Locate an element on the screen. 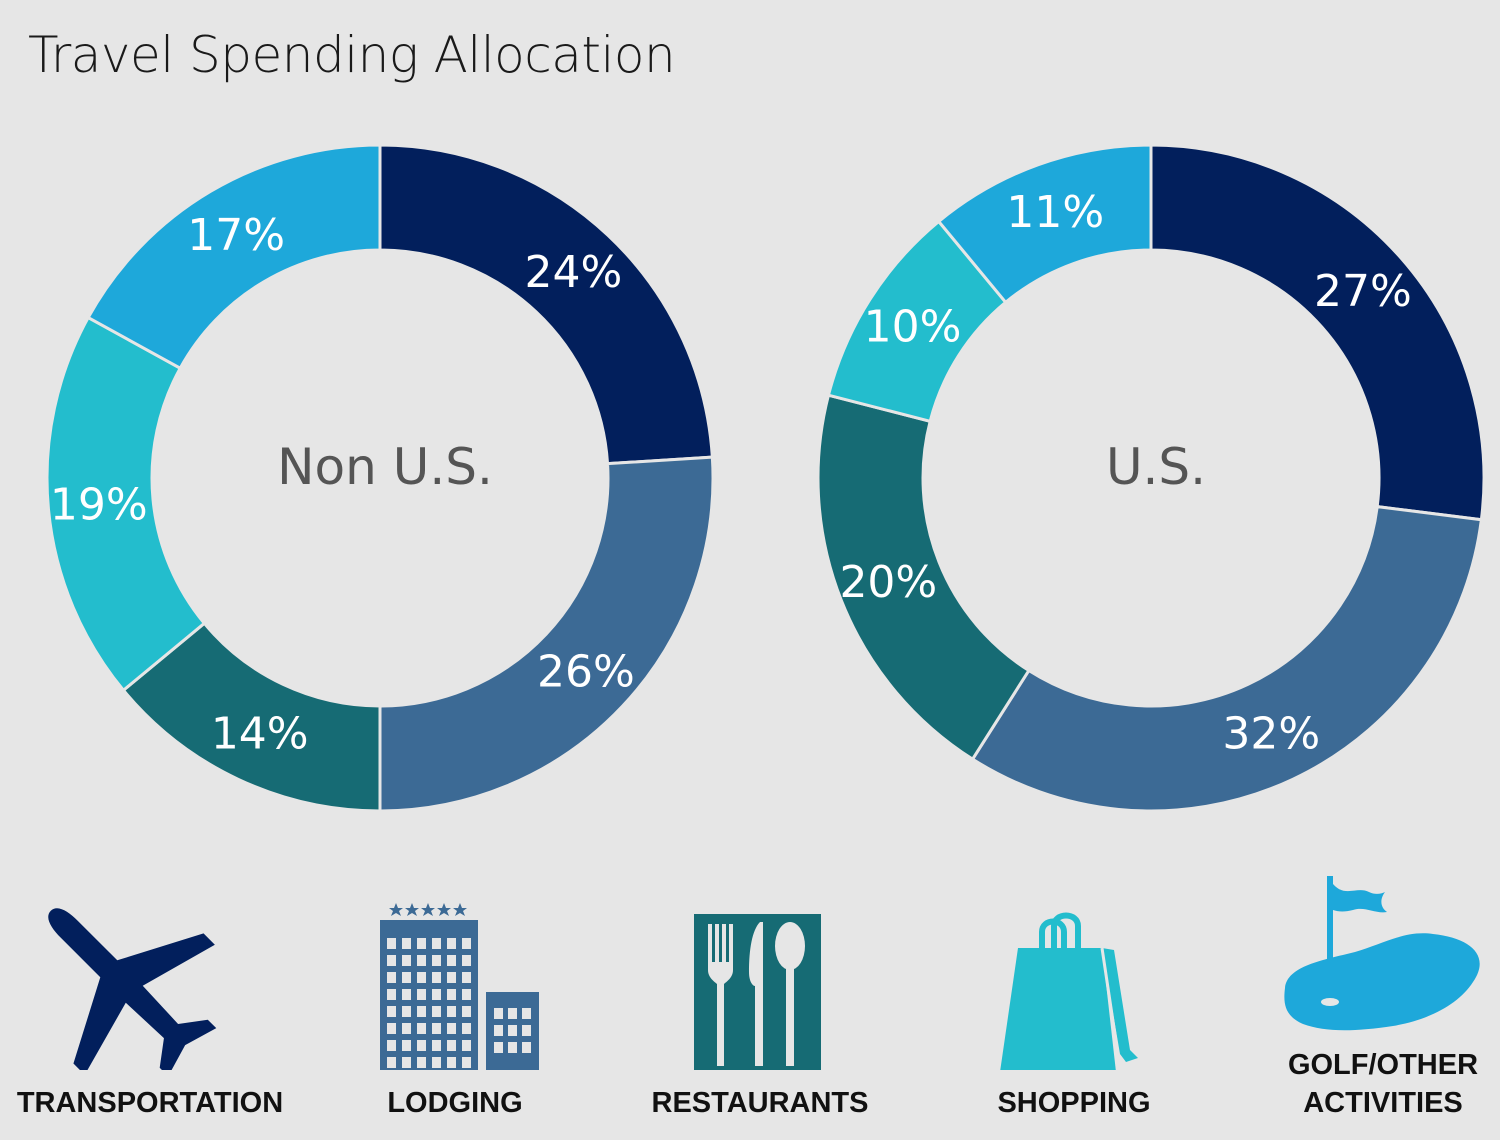  slice-label-restaurants: 14% is located at coordinates (260, 734).